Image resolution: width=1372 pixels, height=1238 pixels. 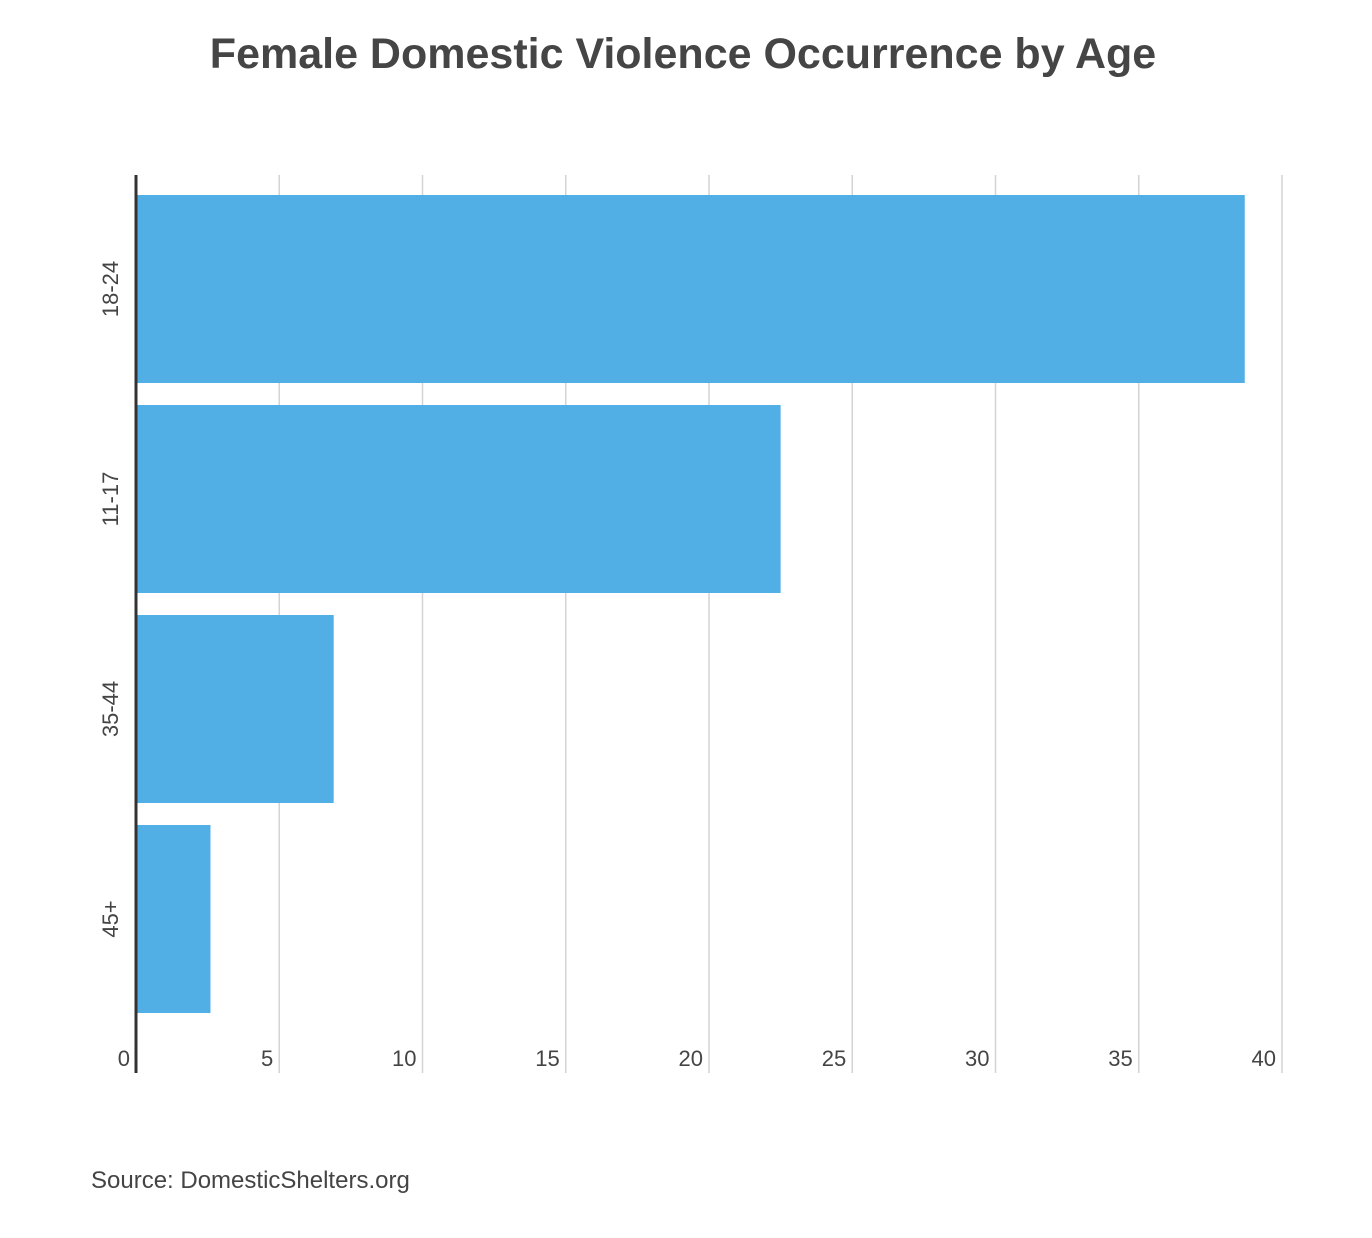 What do you see at coordinates (1264, 1058) in the screenshot?
I see `x-tick-label-40: 40` at bounding box center [1264, 1058].